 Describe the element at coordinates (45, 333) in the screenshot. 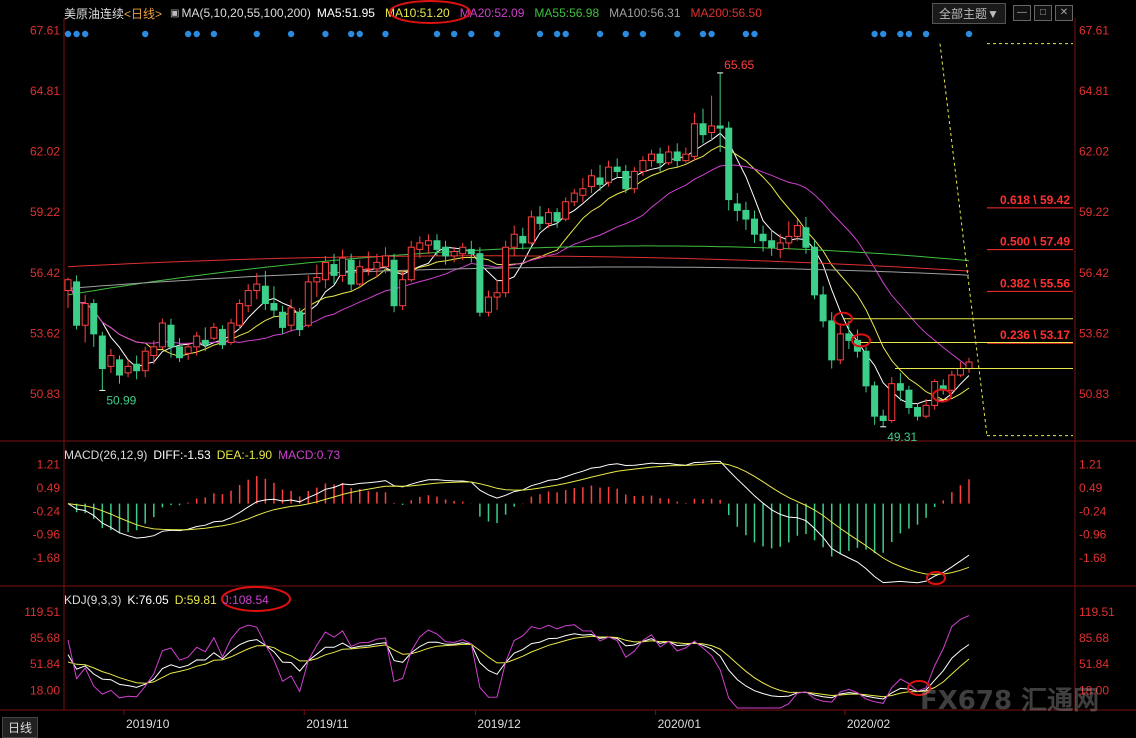

I see `price-tick-left: 53.62` at that location.